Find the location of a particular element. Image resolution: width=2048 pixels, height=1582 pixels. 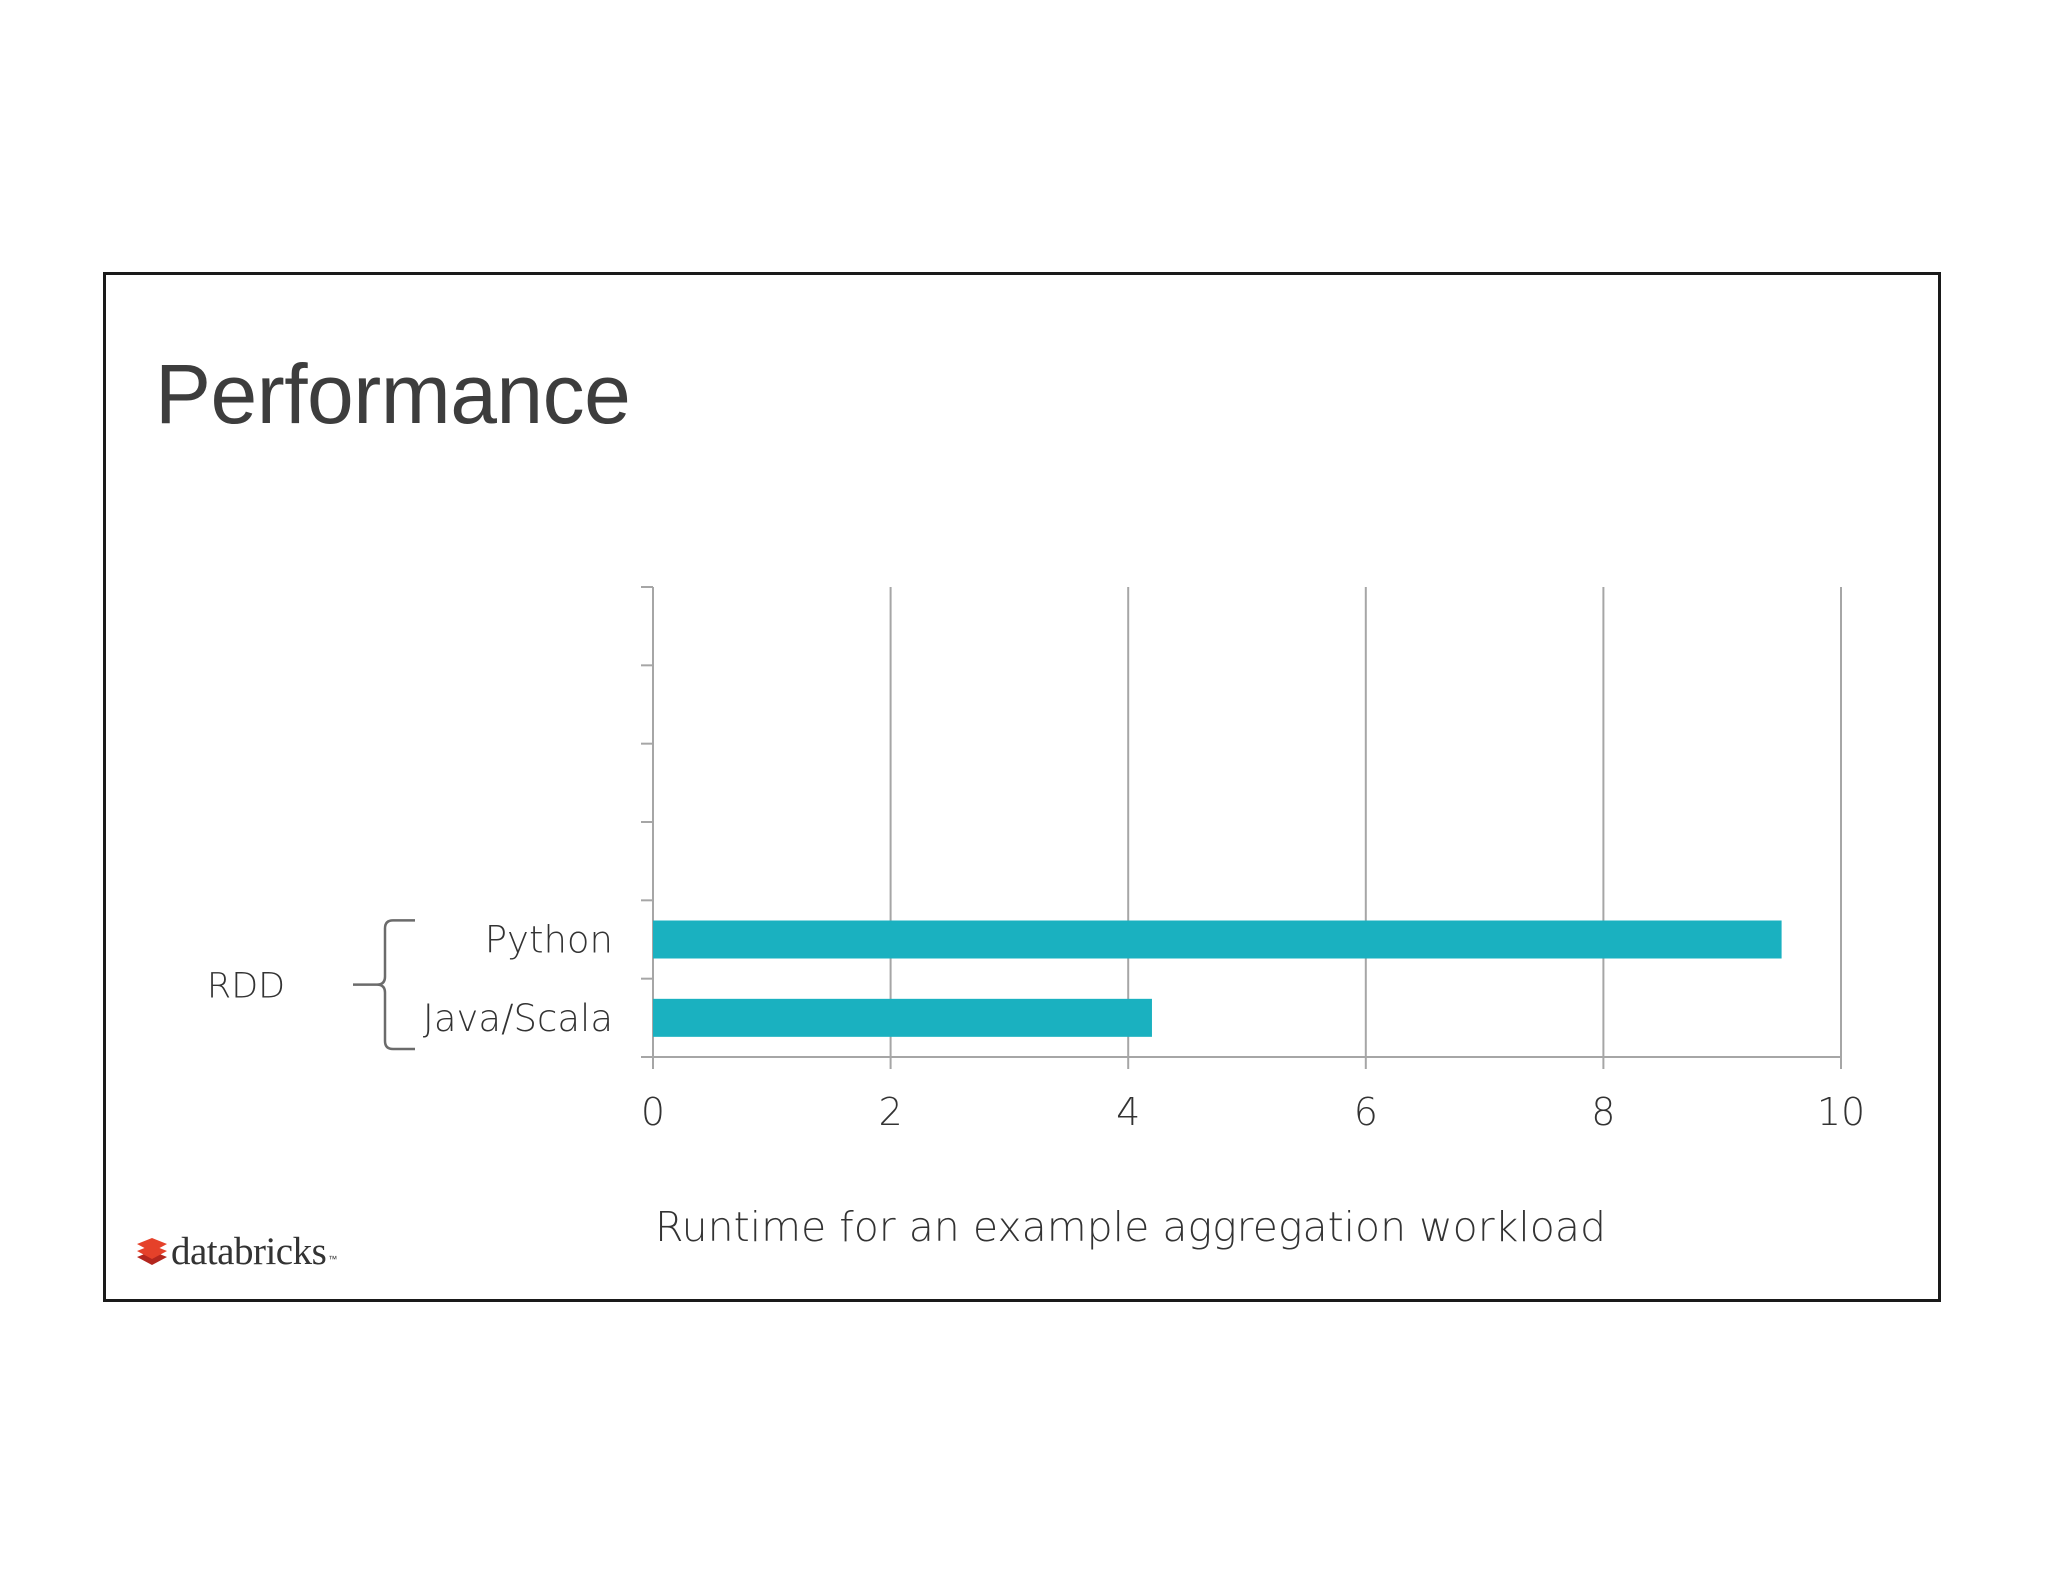

chart-gridlines is located at coordinates (1365, 828).